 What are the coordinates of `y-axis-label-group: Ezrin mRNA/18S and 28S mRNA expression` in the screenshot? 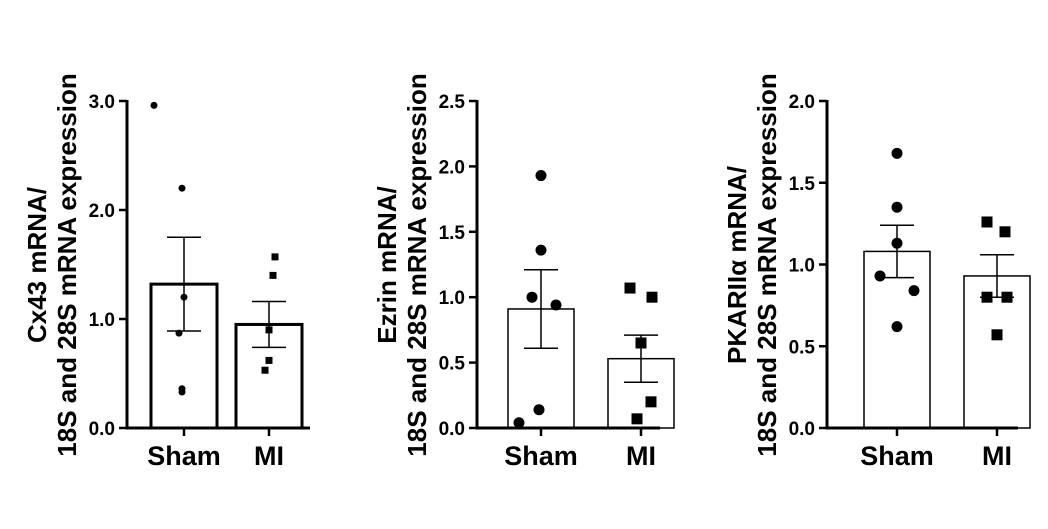 It's located at (402, 264).